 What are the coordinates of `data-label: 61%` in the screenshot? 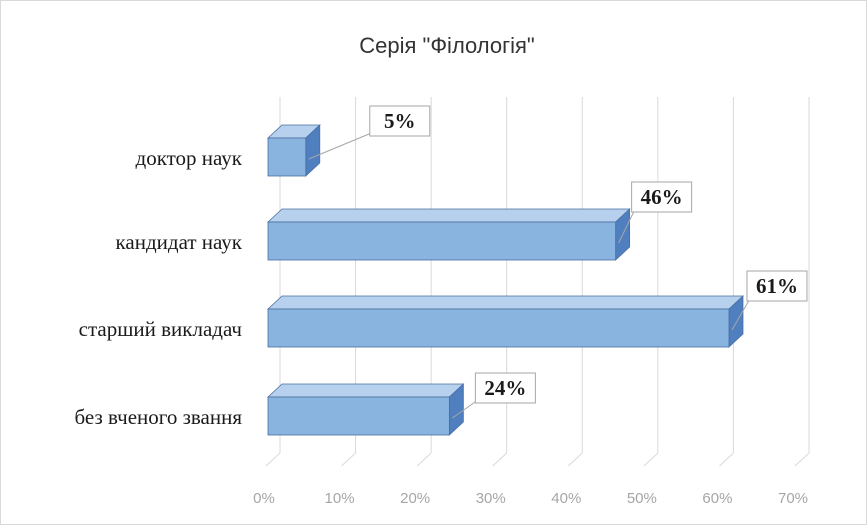 It's located at (777, 286).